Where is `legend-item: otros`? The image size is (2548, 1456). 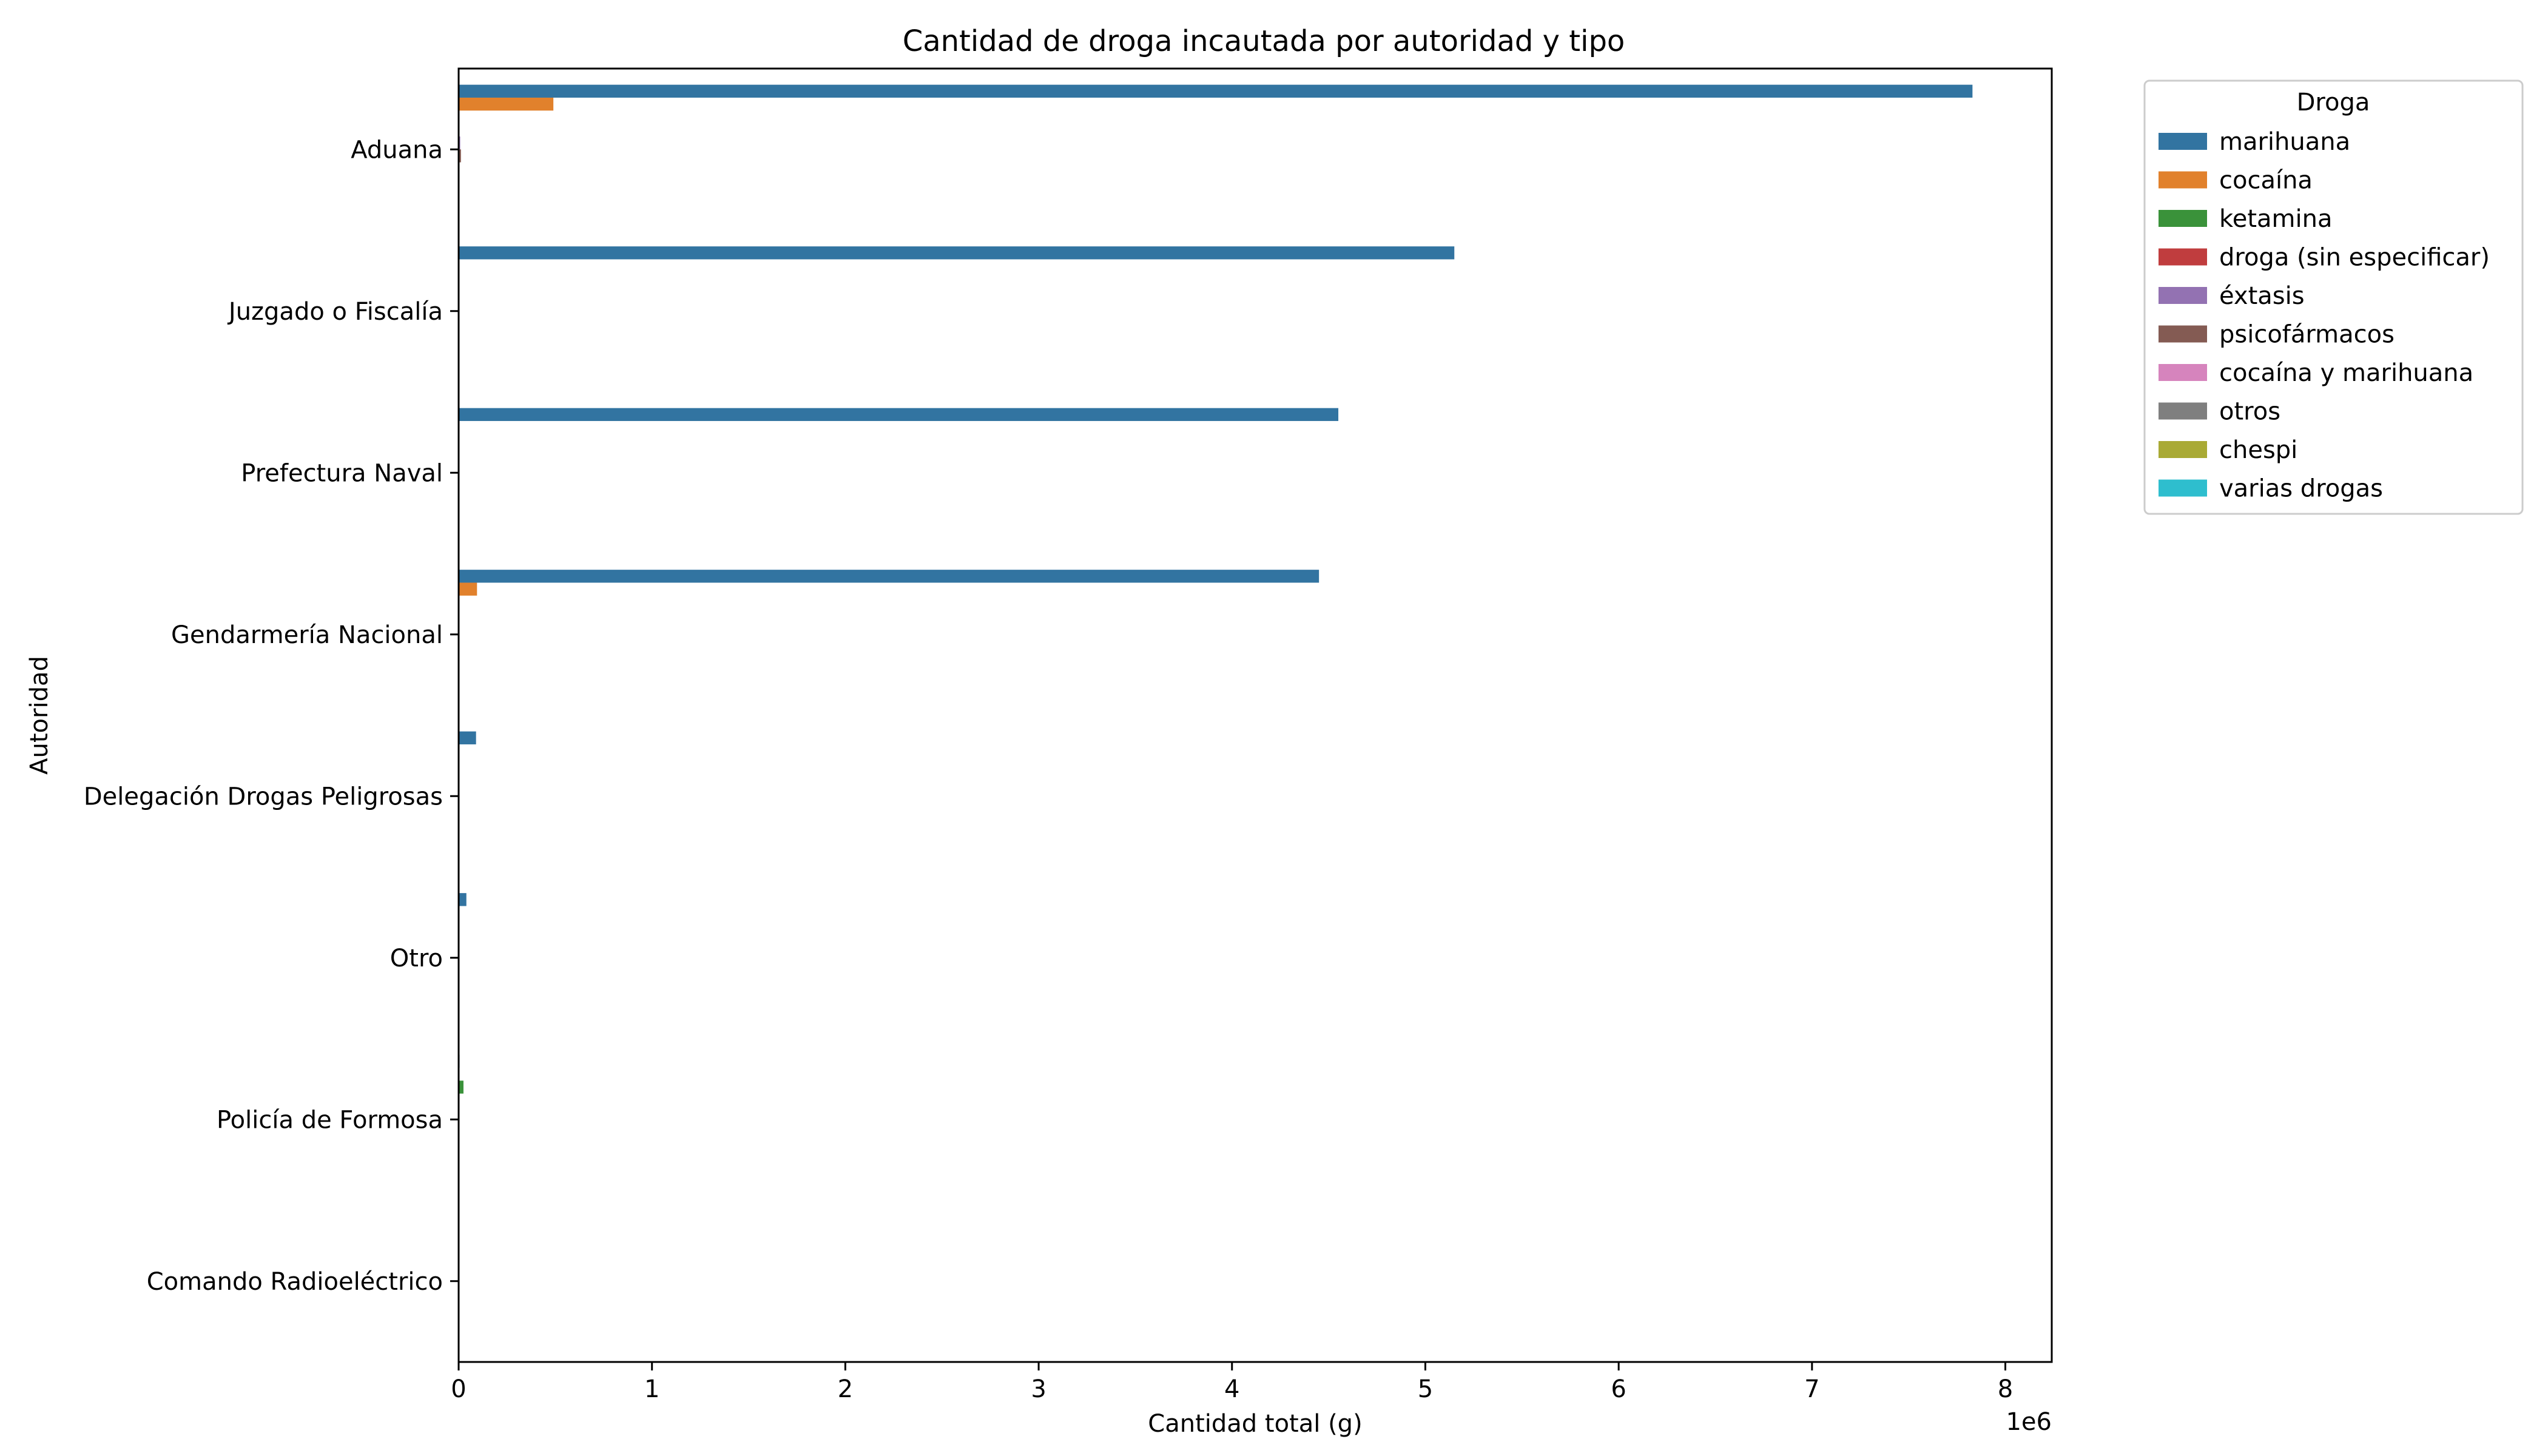 legend-item: otros is located at coordinates (2219, 412).